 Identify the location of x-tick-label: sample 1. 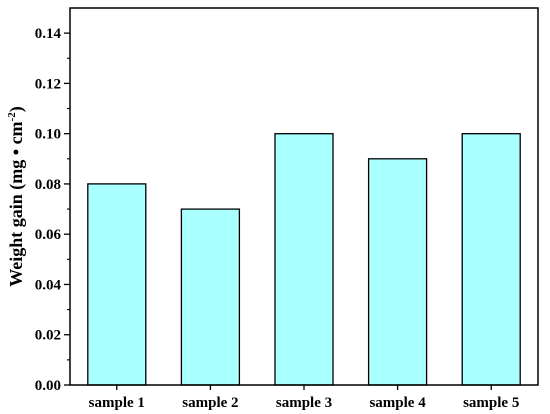
(117, 403).